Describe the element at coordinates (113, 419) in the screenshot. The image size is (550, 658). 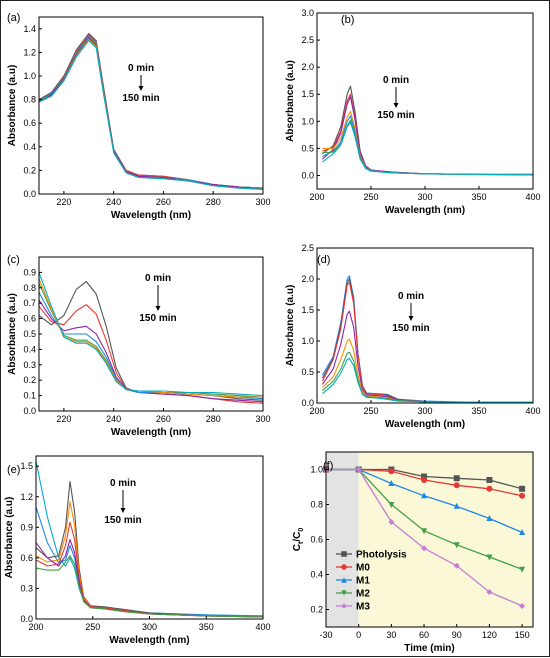
I see `x-tick-label: 240` at that location.